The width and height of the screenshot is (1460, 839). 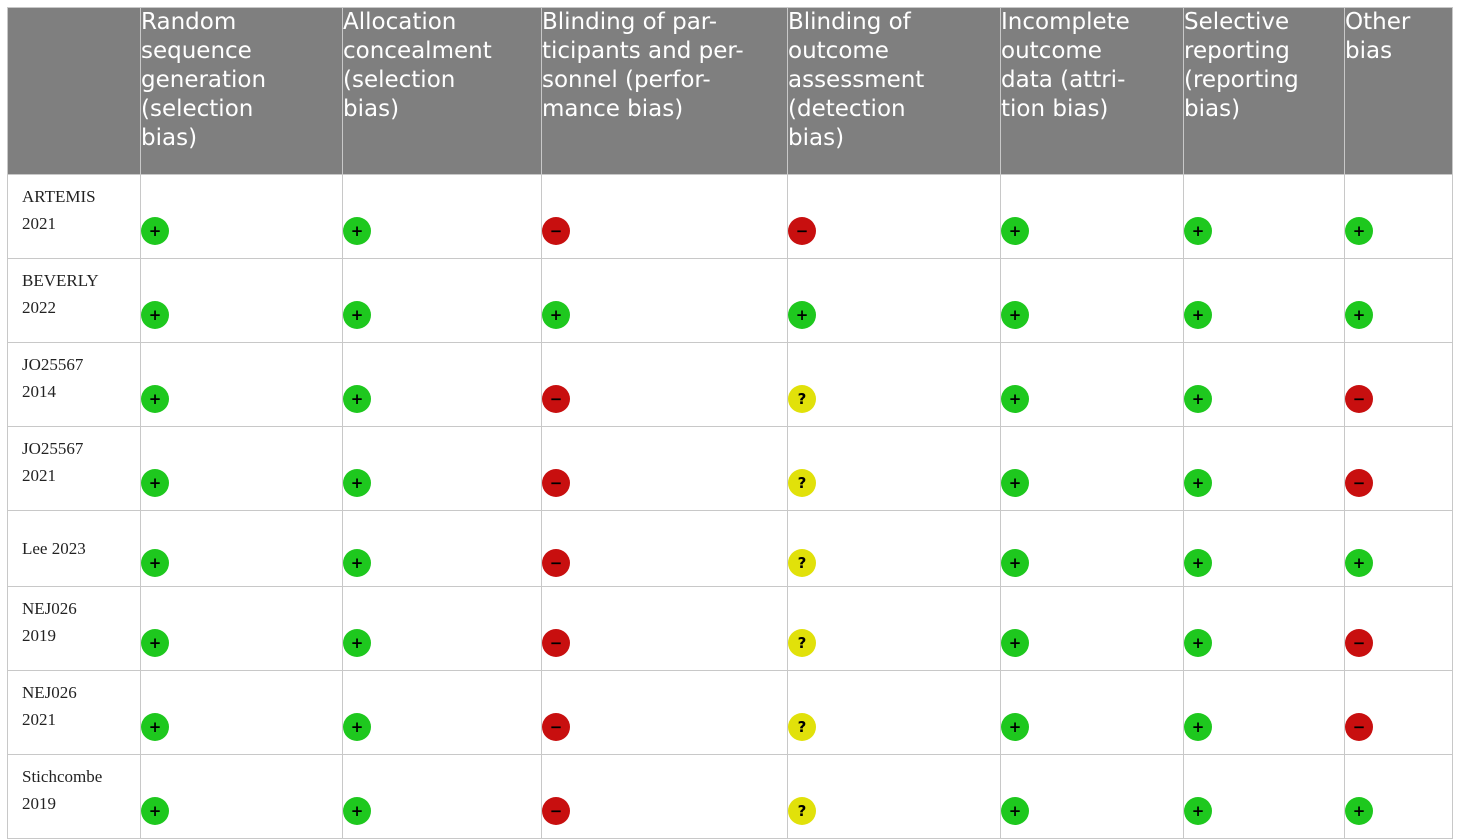 What do you see at coordinates (630, 22) in the screenshot?
I see `header-line: Blinding of par-` at bounding box center [630, 22].